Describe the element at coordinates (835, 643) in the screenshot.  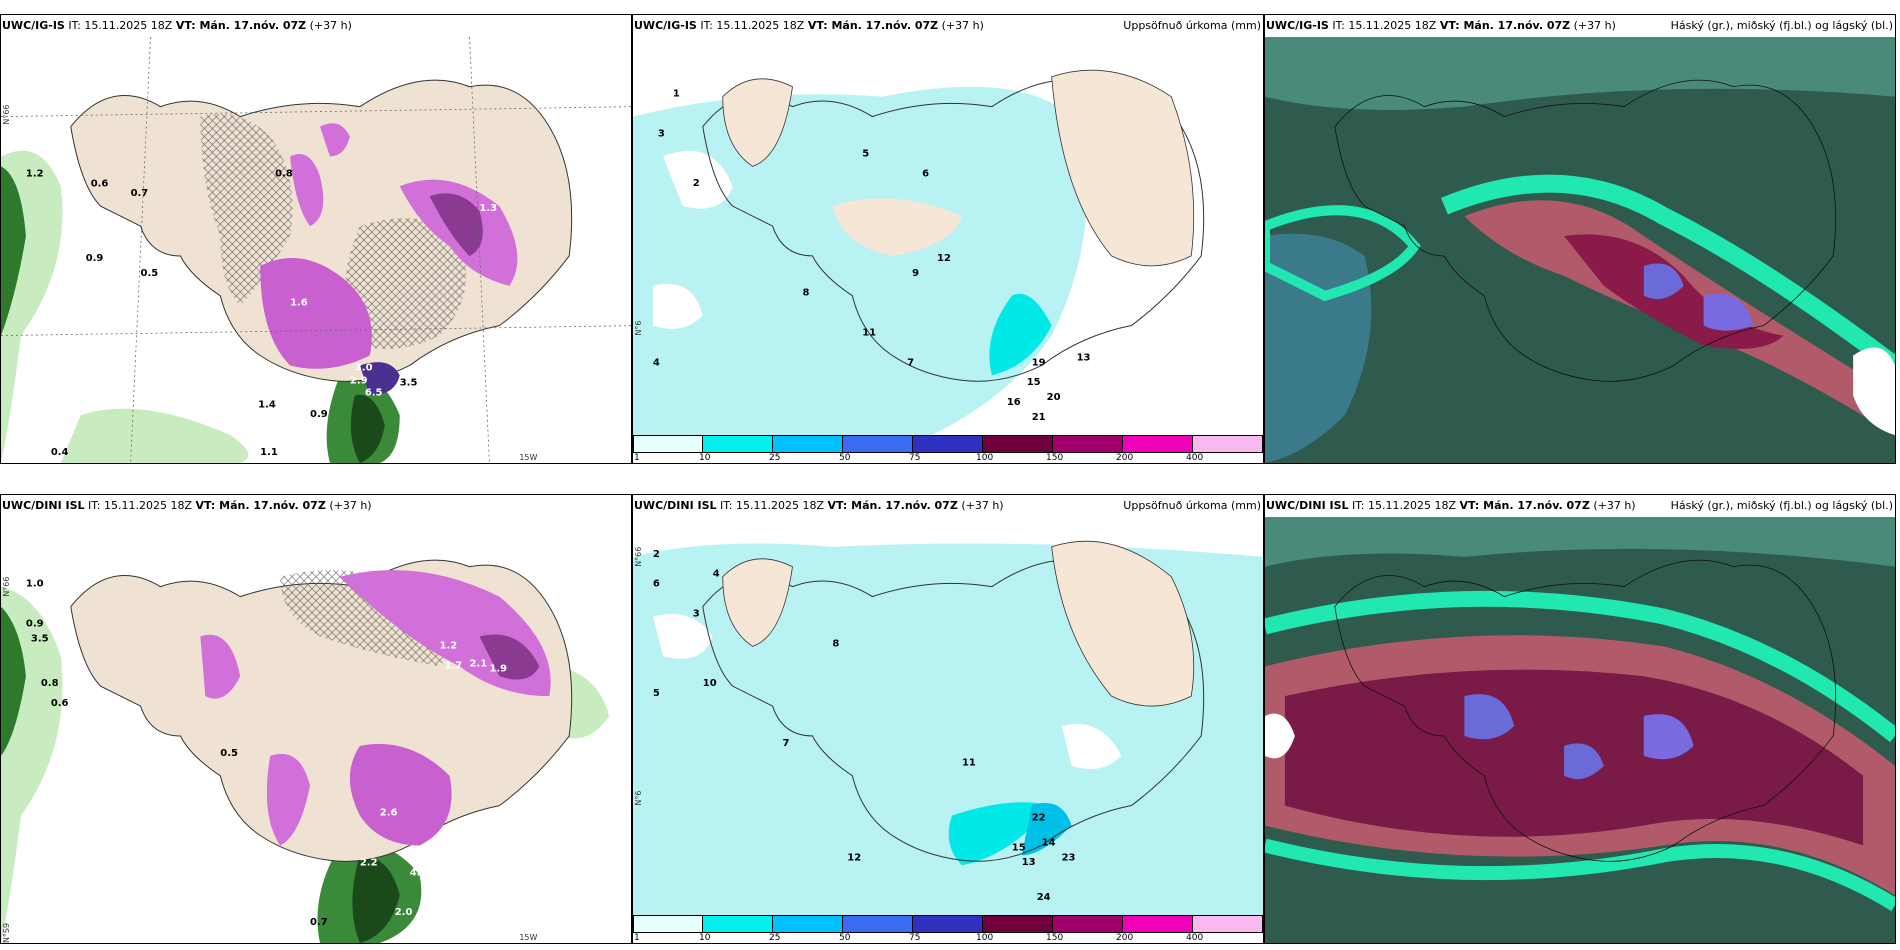
I see `precip-value: 8` at that location.